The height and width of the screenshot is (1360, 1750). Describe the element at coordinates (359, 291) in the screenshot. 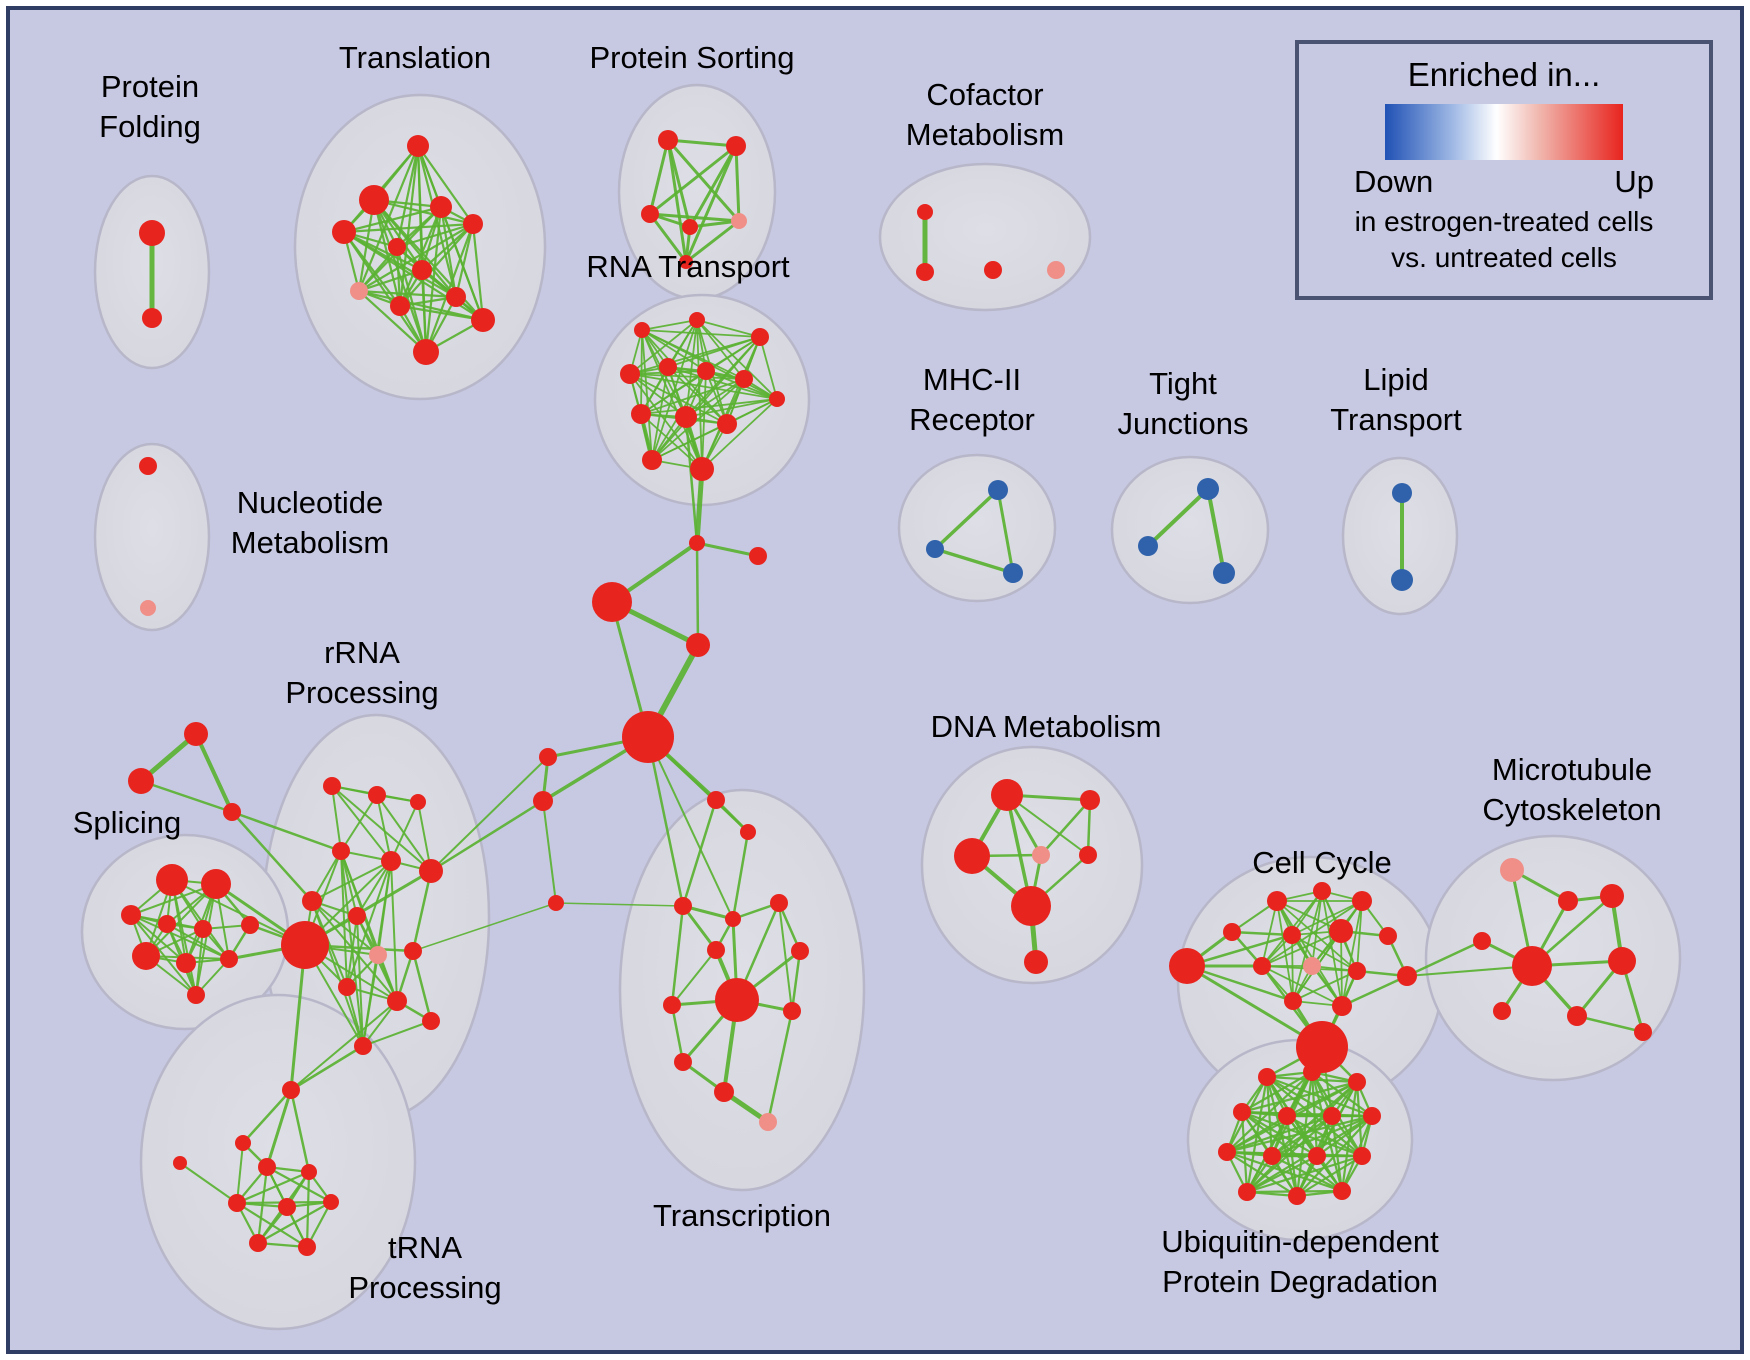

I see `node-tl8` at that location.